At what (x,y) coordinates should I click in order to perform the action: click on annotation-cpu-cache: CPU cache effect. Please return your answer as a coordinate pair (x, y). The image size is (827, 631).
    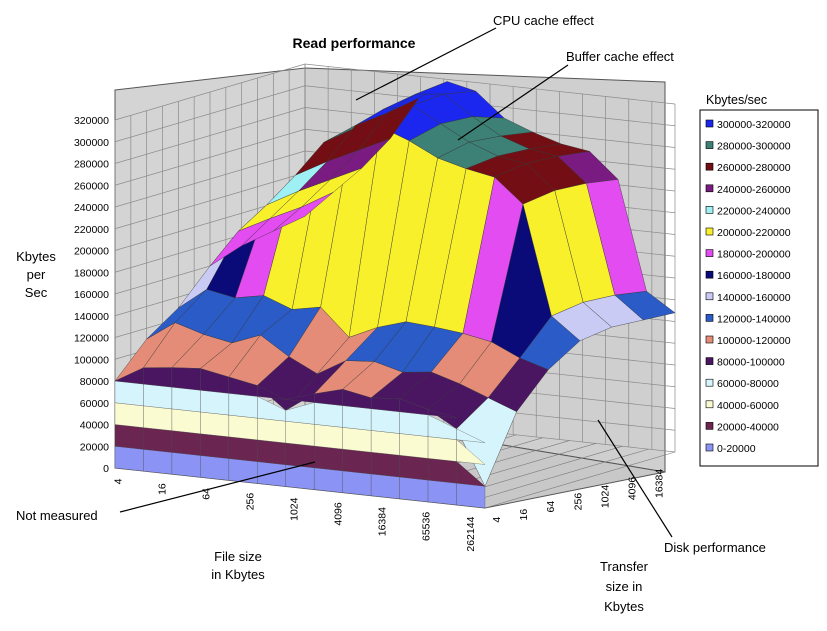
    Looking at the image, I should click on (543, 20).